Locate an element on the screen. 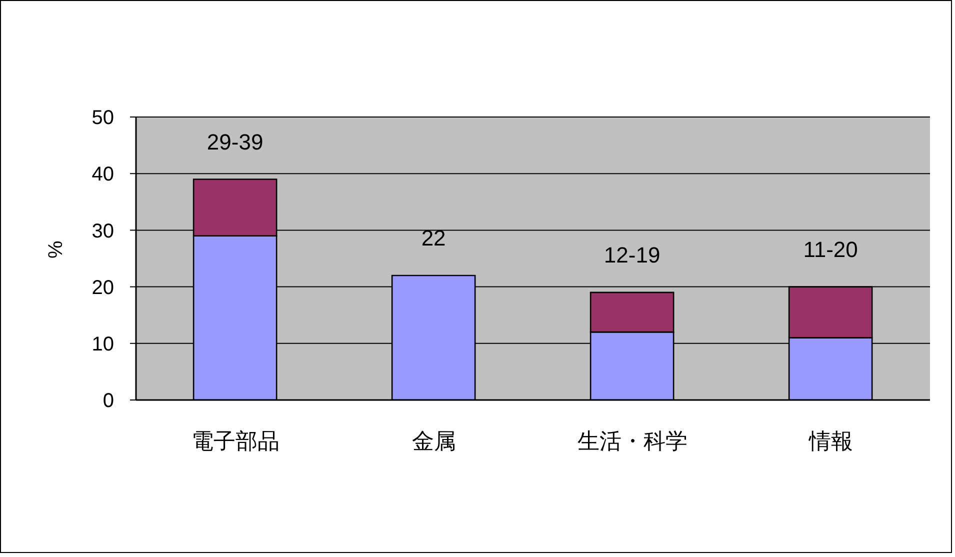 The height and width of the screenshot is (557, 955). y-axis-title: % is located at coordinates (56, 249).